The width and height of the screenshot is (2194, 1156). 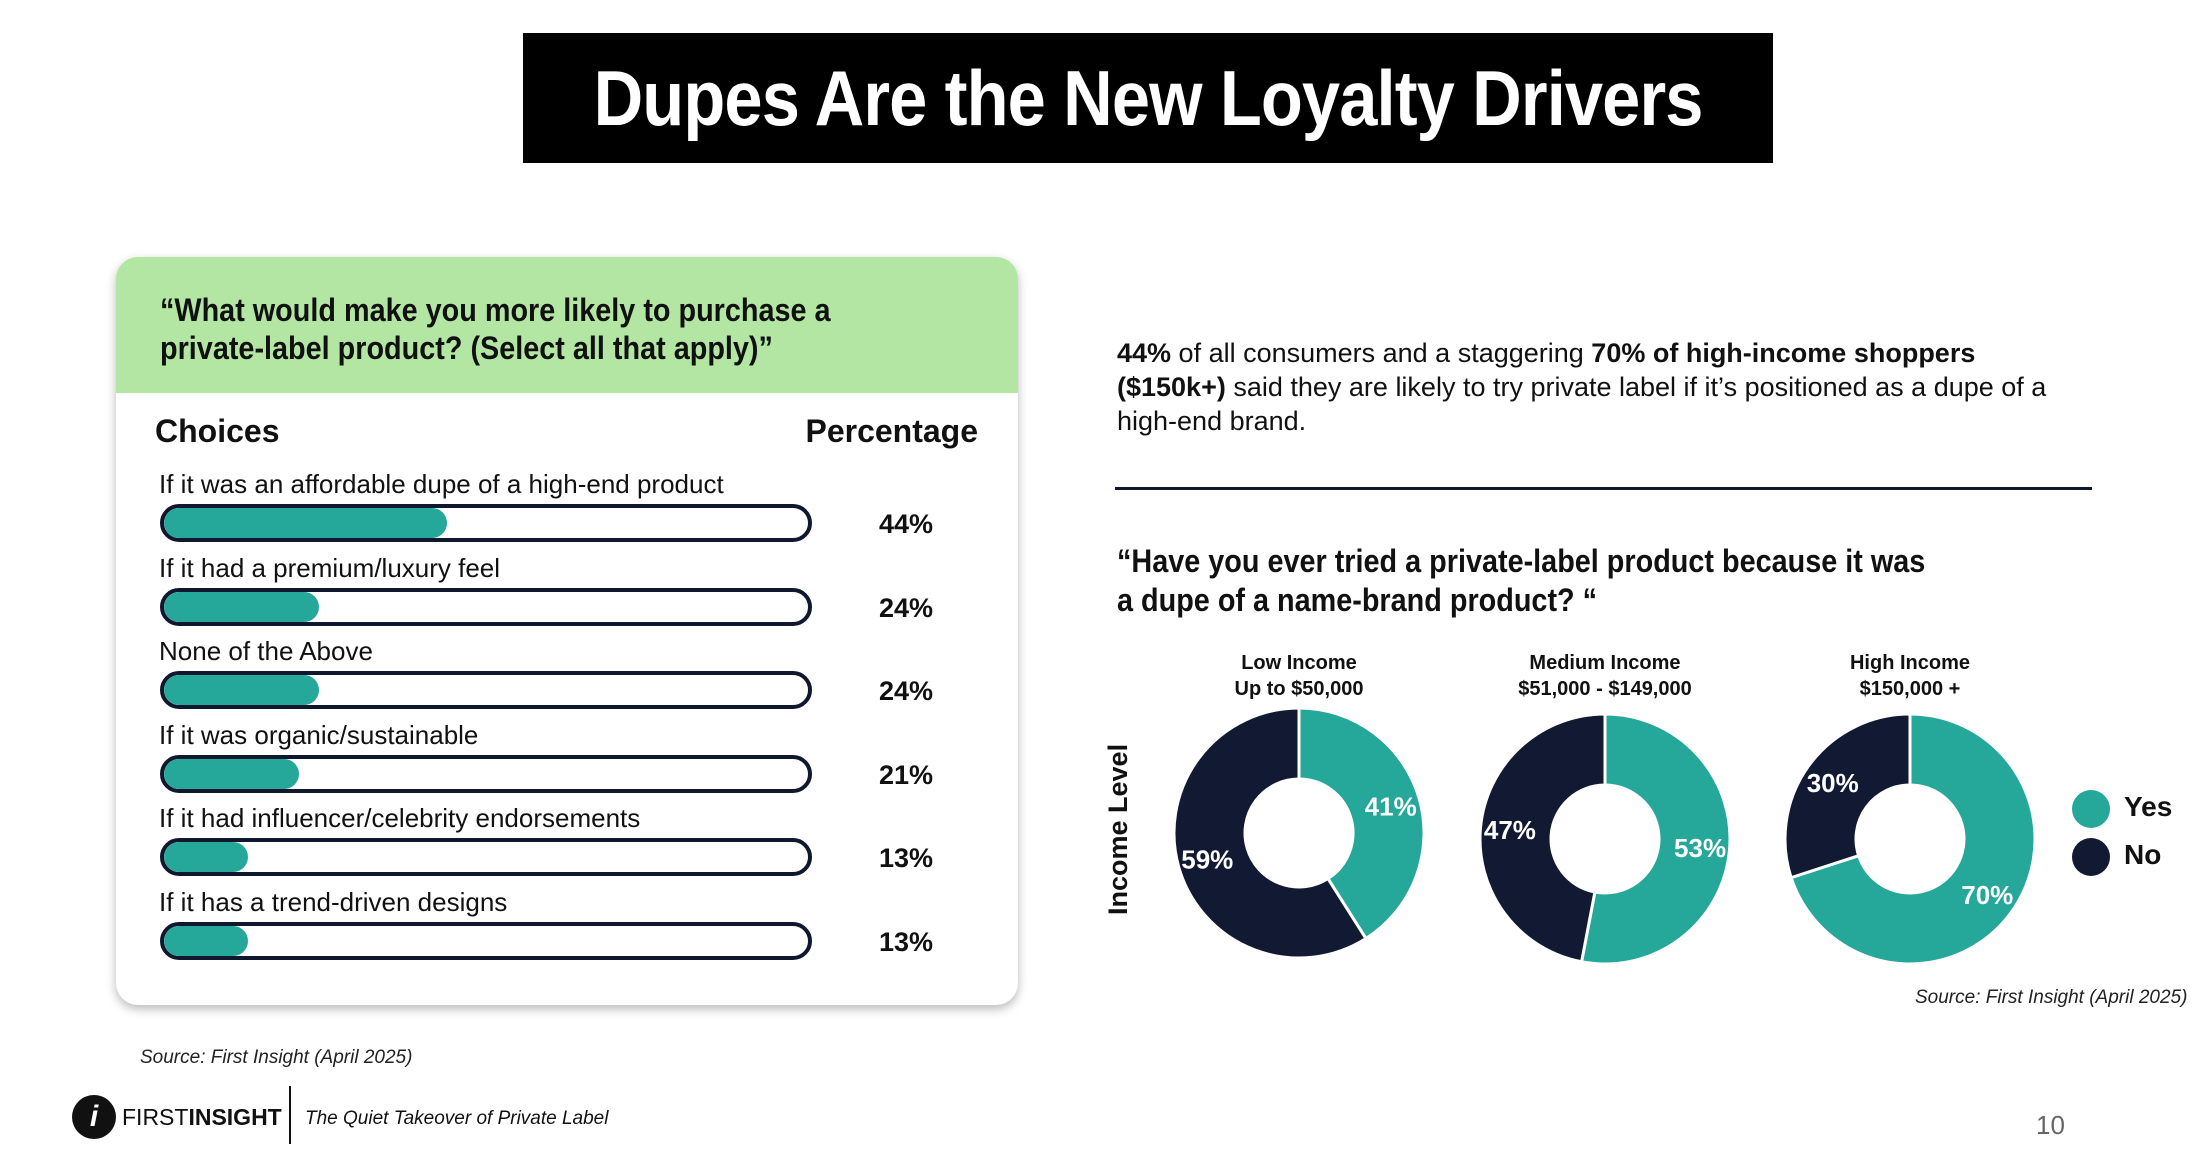 What do you see at coordinates (1987, 895) in the screenshot?
I see `donut-label-yes: 70%` at bounding box center [1987, 895].